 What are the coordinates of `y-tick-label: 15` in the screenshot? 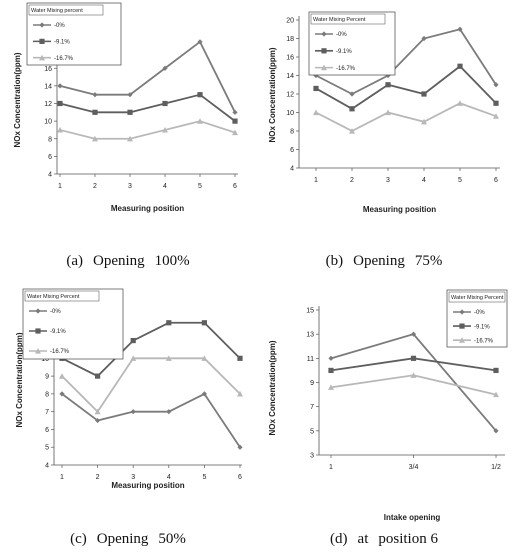 It's located at (310, 311).